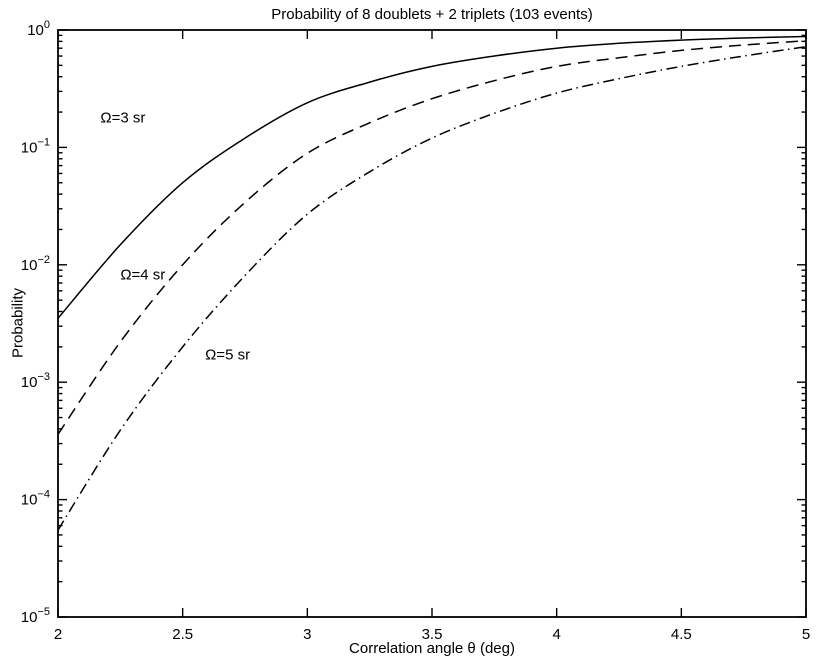 This screenshot has height=669, width=817. I want to click on curve-label-omega-5: Ω=5 sr, so click(228, 355).